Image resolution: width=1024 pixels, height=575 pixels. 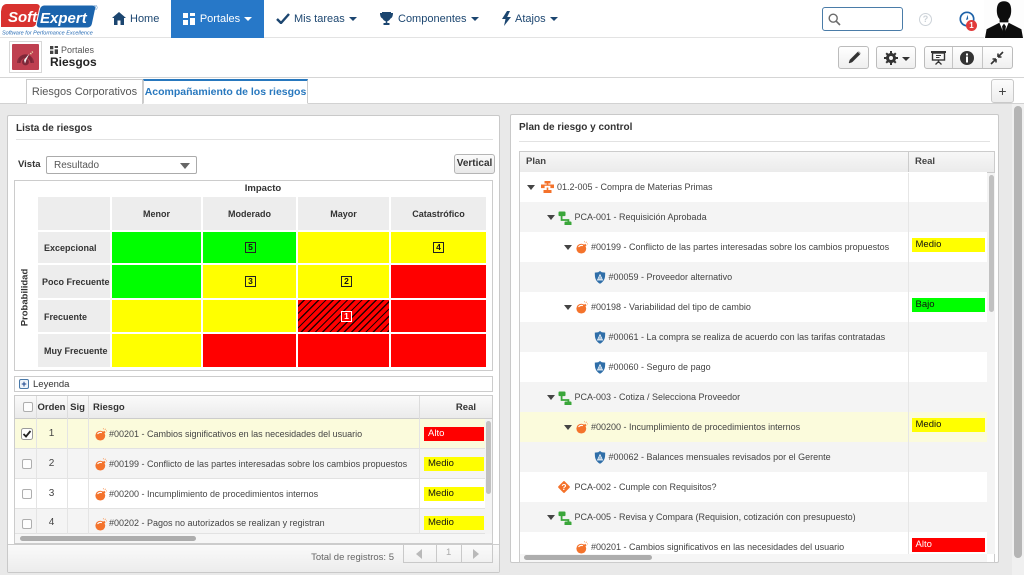 What do you see at coordinates (47, 34) in the screenshot?
I see `svg-text:Software for Performance Excel: Software for Performance Excellence` at bounding box center [47, 34].